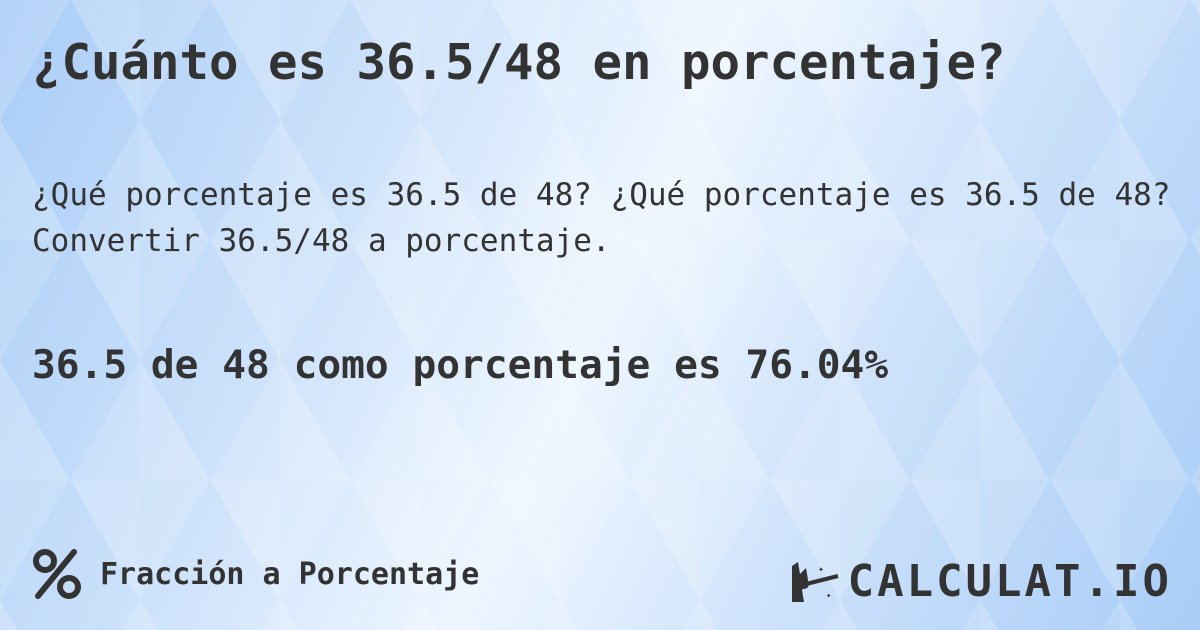 The width and height of the screenshot is (1200, 630). Describe the element at coordinates (519, 62) in the screenshot. I see `page-title: ¿Cuánto es 36.5/48 en porcentaje?` at that location.